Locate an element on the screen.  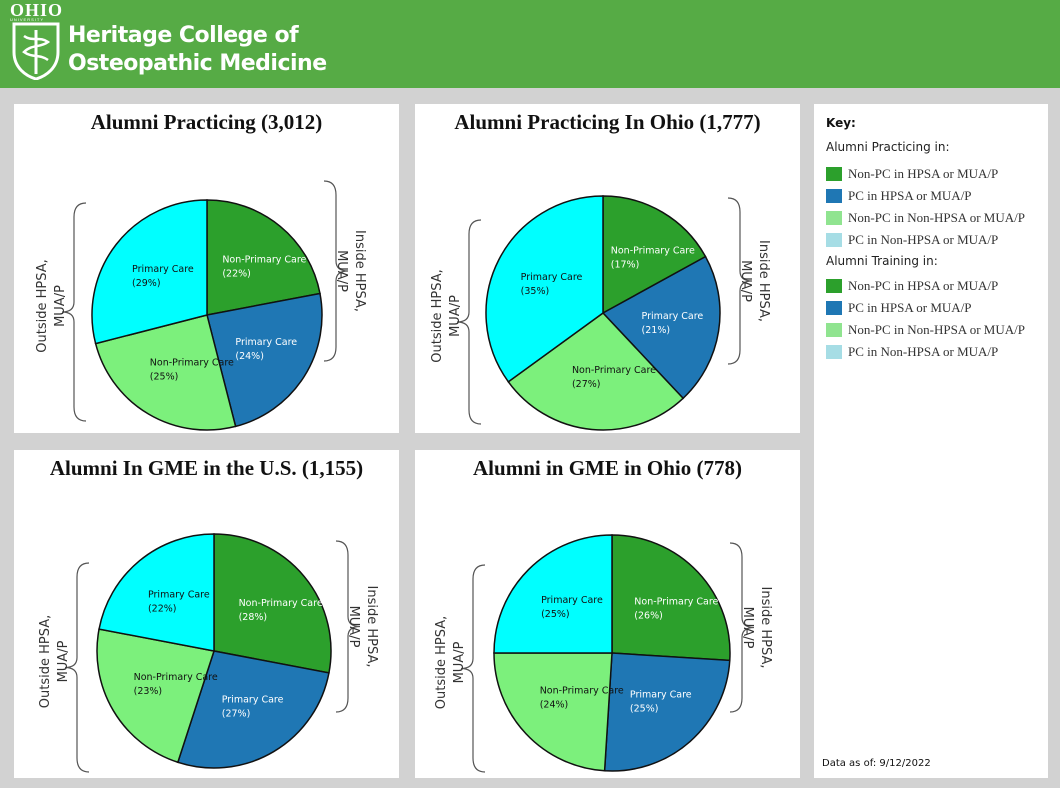
college-shield-logo is located at coordinates (36, 51).